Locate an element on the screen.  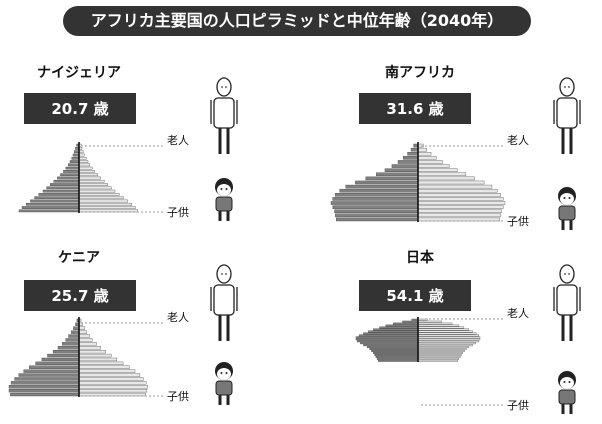
country-label: ナイジェリア is located at coordinates (79, 73).